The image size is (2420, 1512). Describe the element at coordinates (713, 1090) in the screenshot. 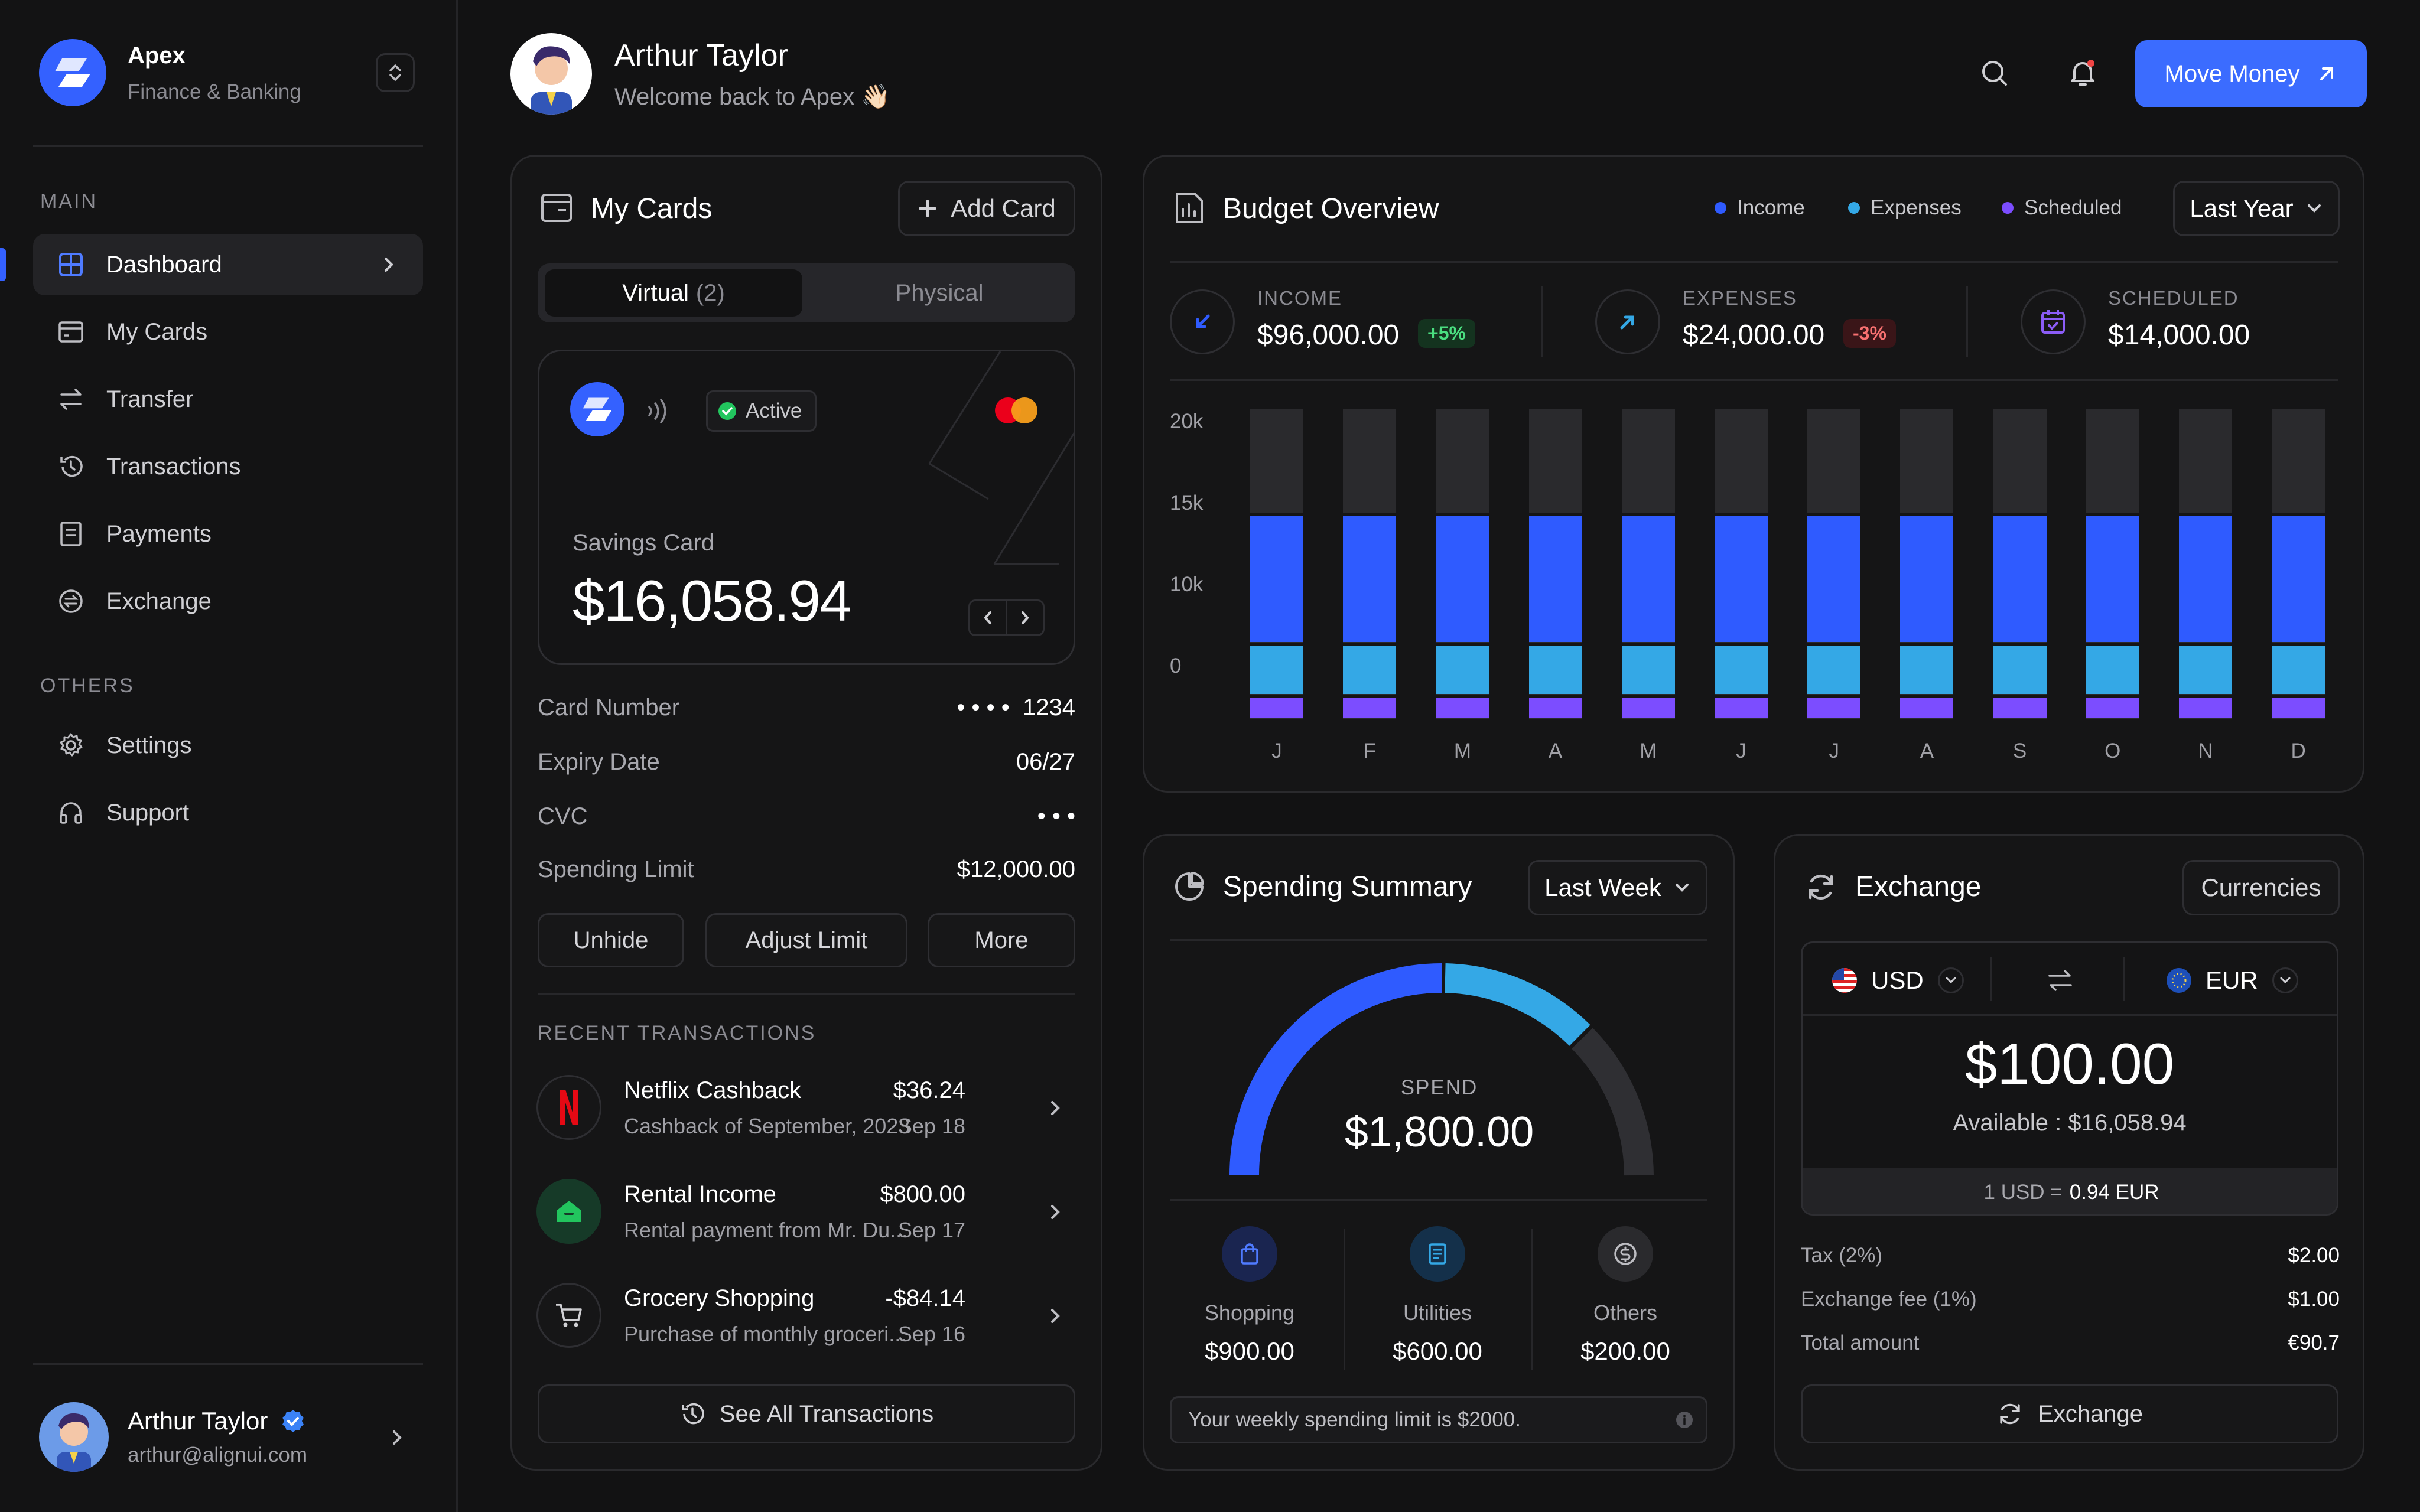

I see `transaction-title: Netflix Cashback` at that location.